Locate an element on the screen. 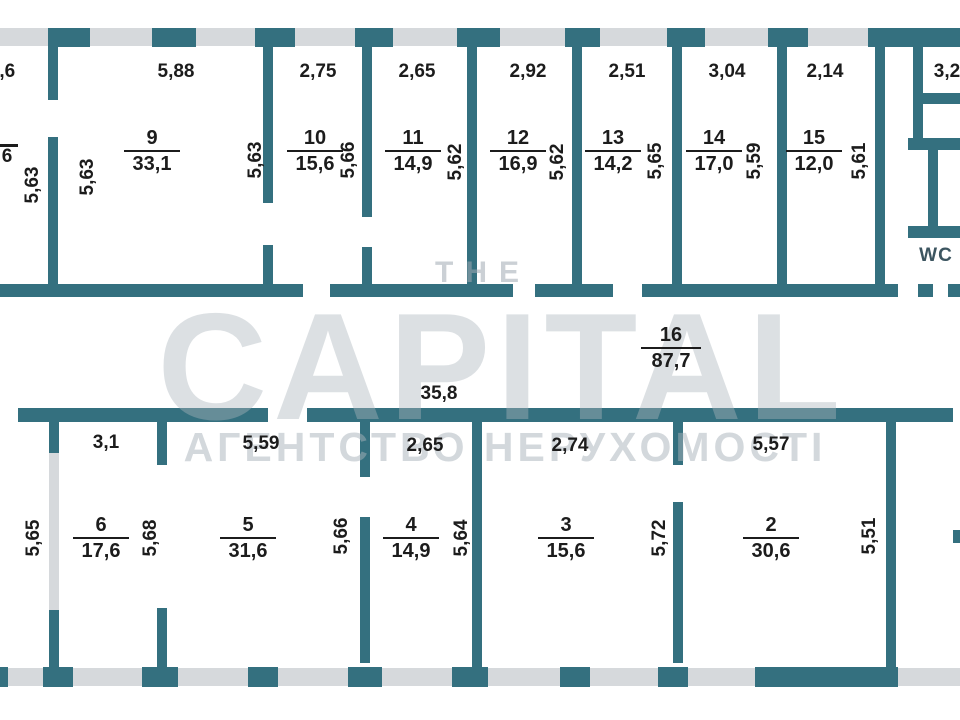  watermark-agency: АГЕНТСТВО НЕРУХОМОСТІ is located at coordinates (505, 447).